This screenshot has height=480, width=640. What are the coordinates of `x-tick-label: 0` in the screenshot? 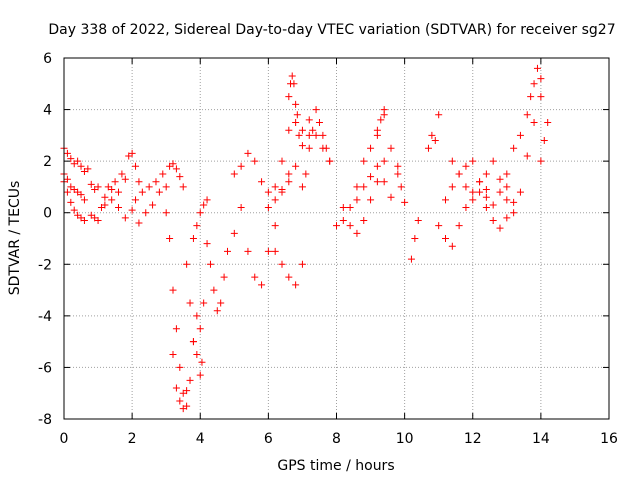 It's located at (64, 439).